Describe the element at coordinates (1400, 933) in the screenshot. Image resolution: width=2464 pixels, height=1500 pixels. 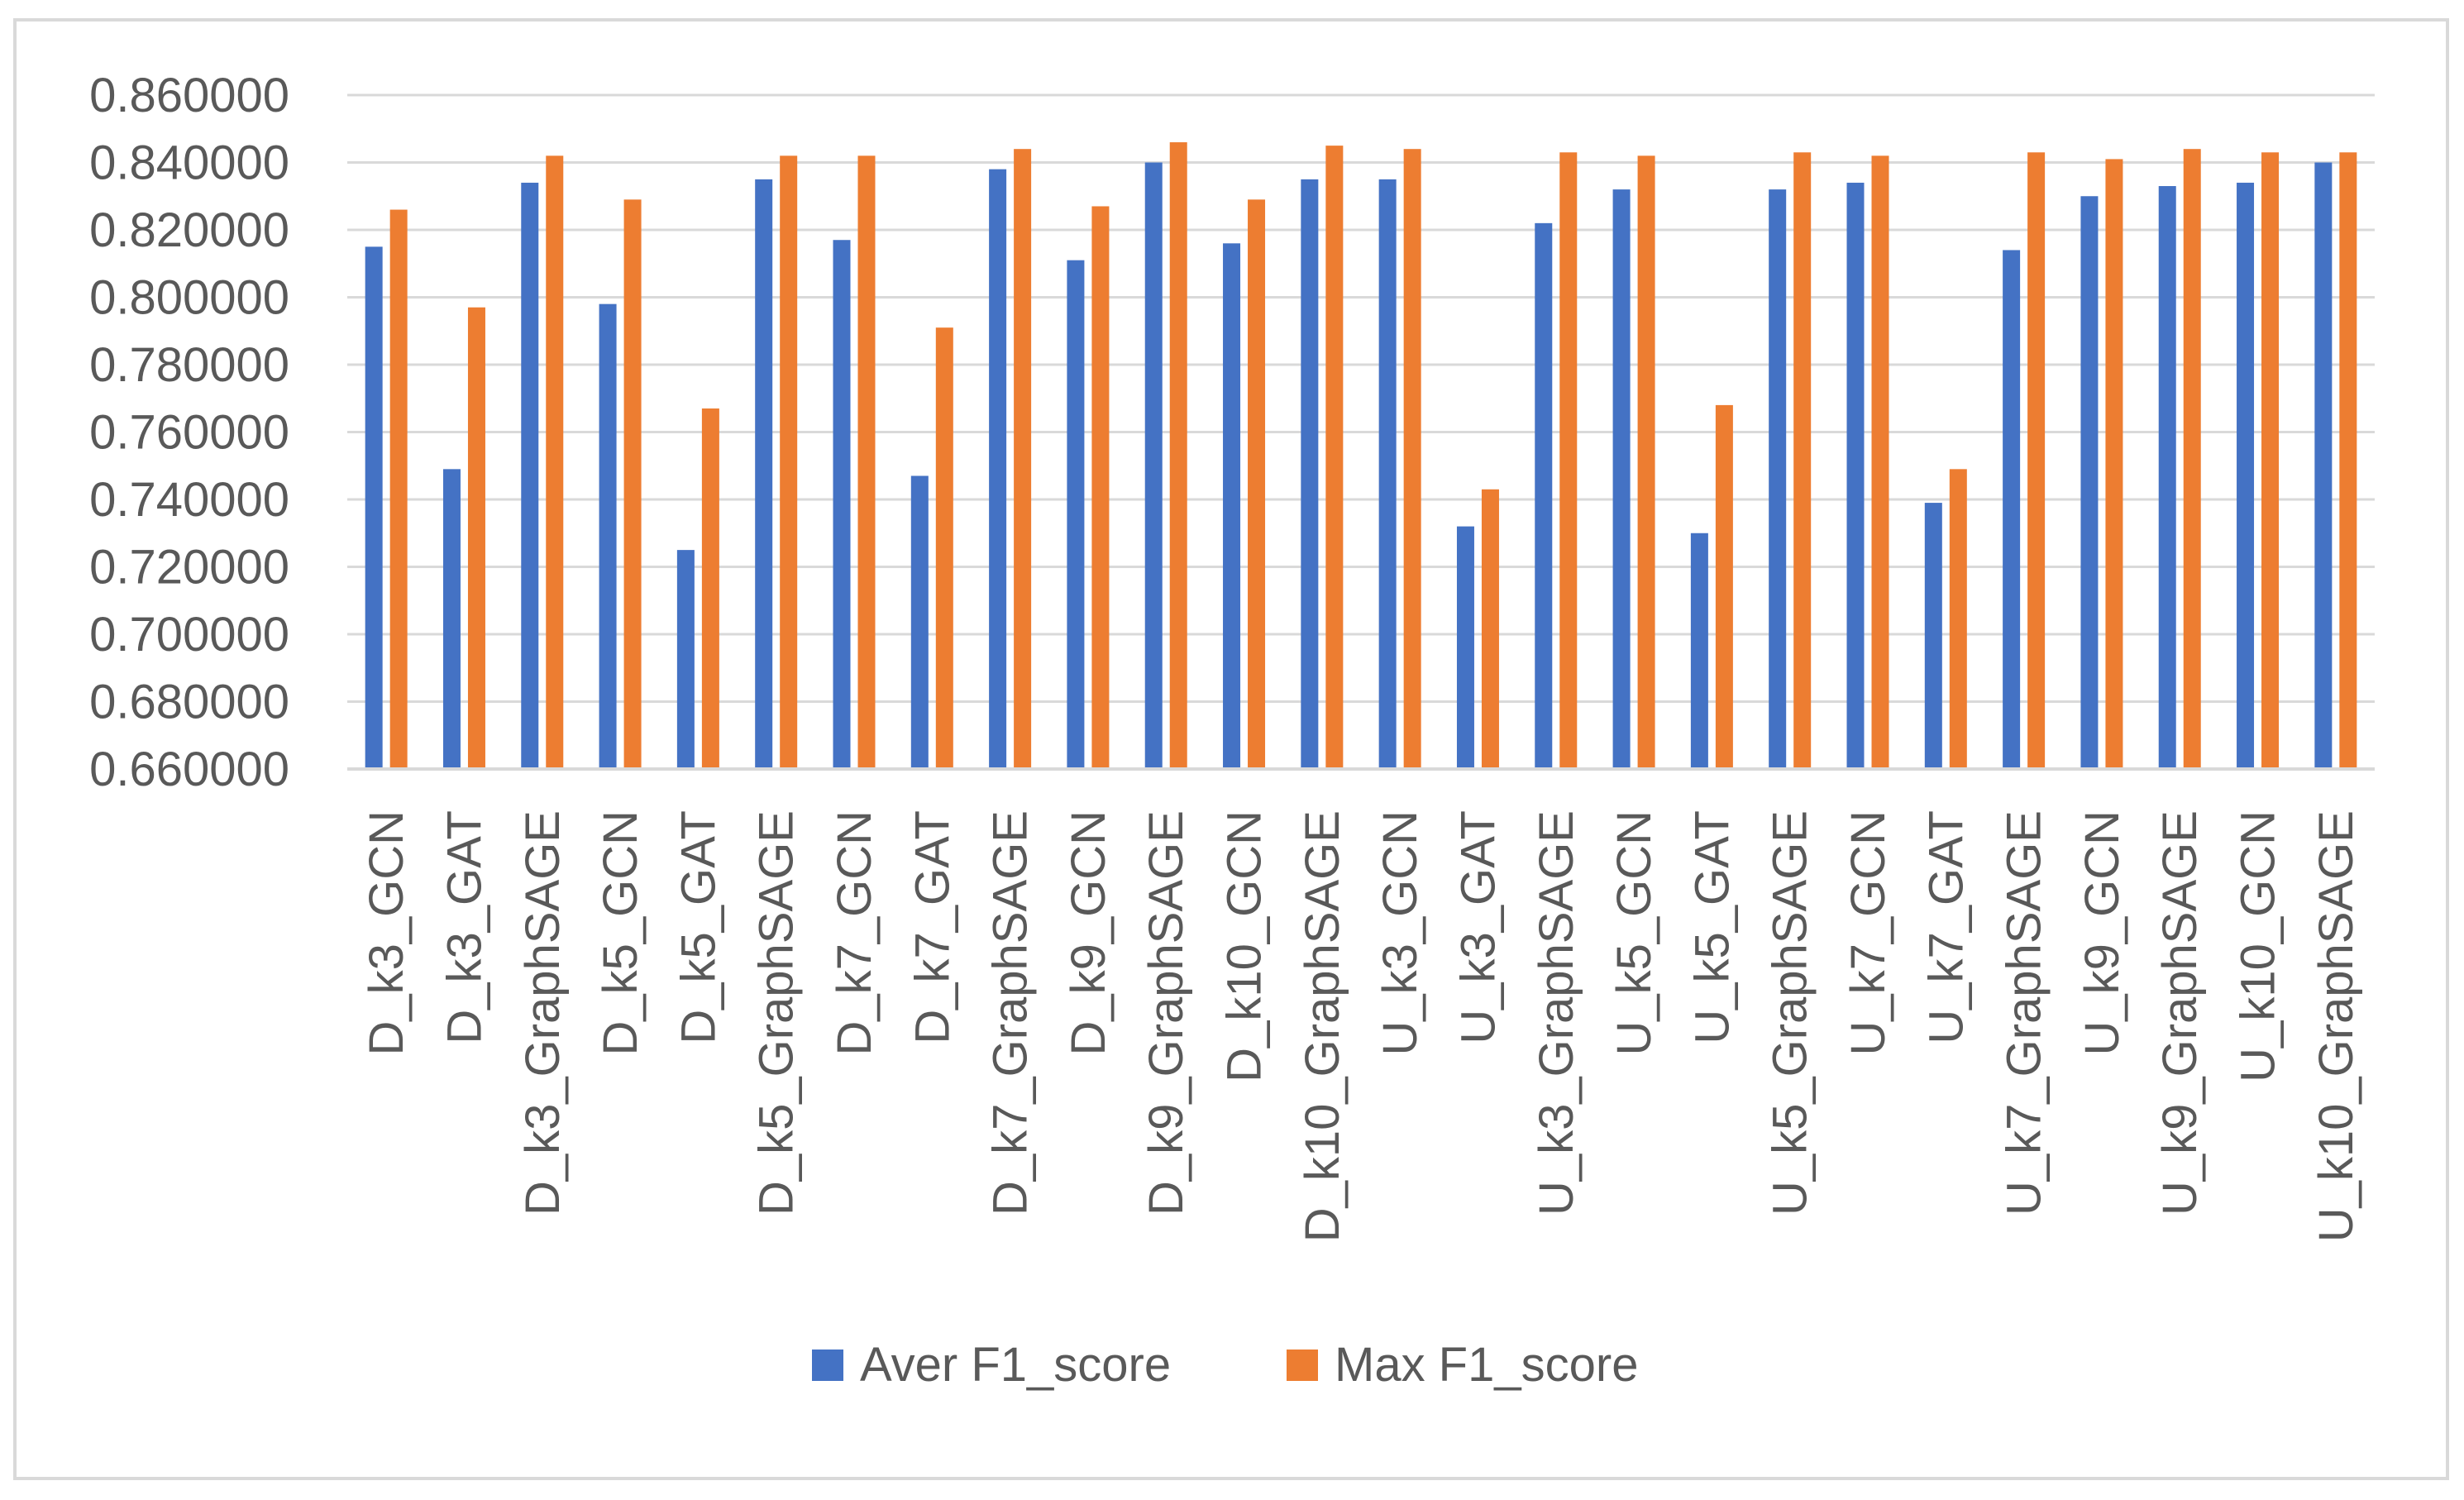
I see `x-category-label: U_k3_GCN` at that location.